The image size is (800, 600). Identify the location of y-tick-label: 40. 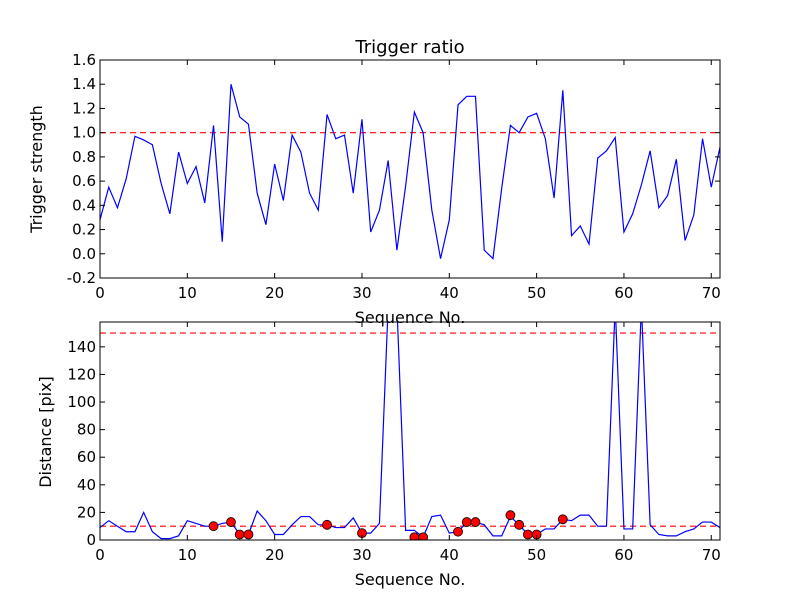
(86, 485).